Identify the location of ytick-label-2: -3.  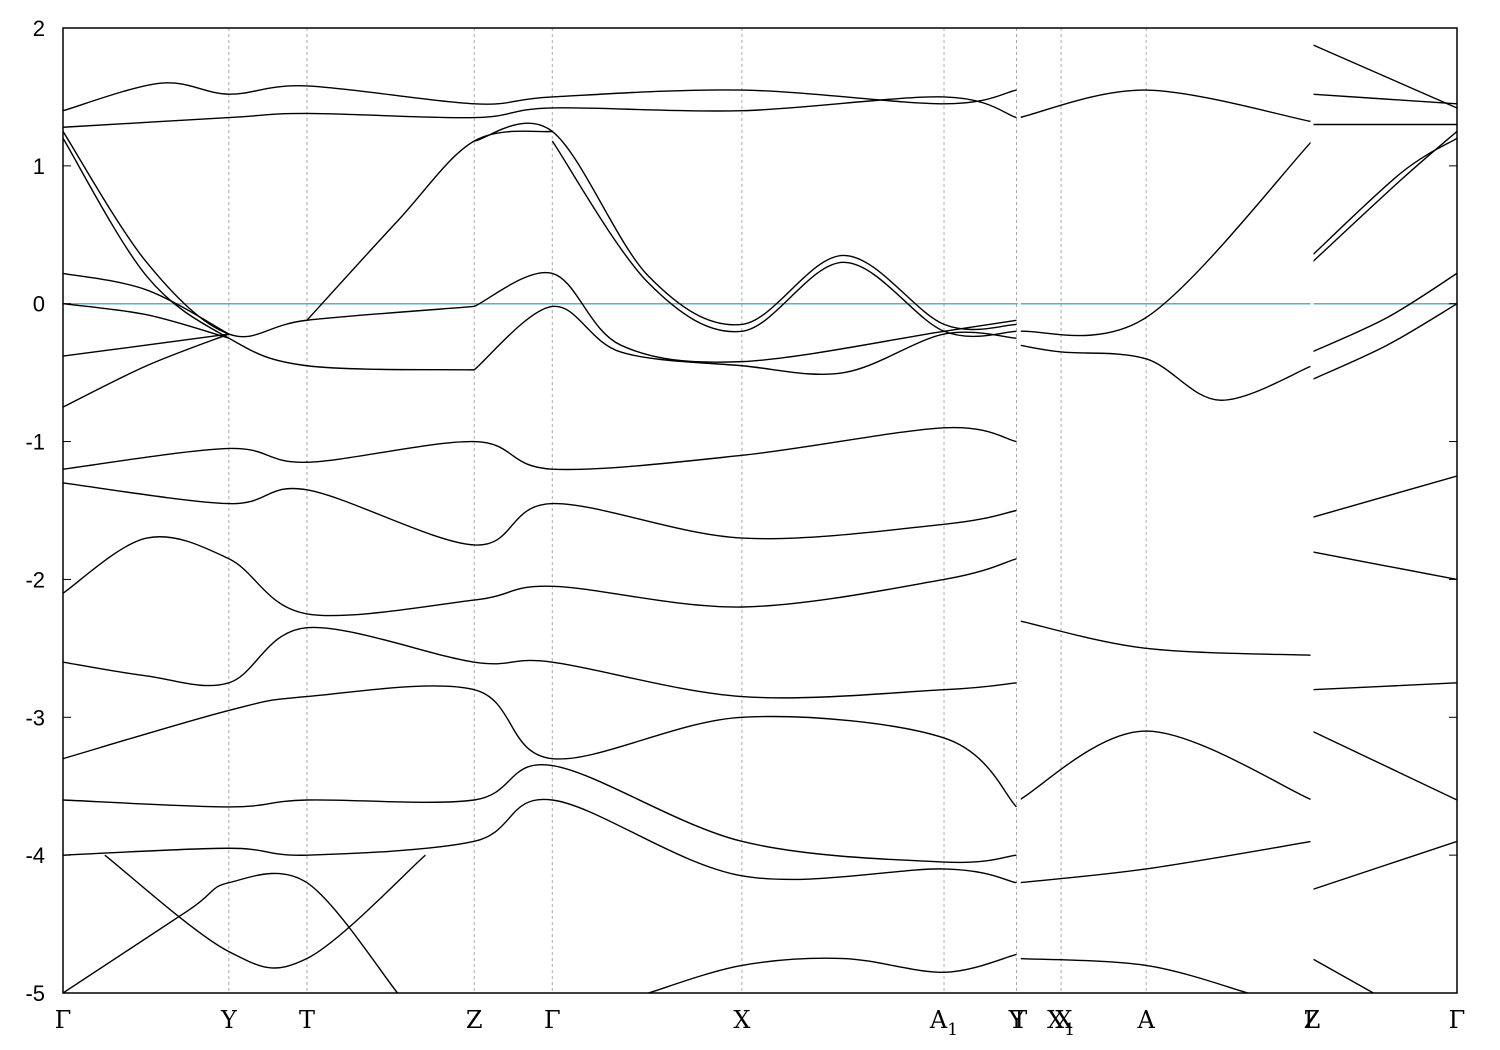
(35, 717).